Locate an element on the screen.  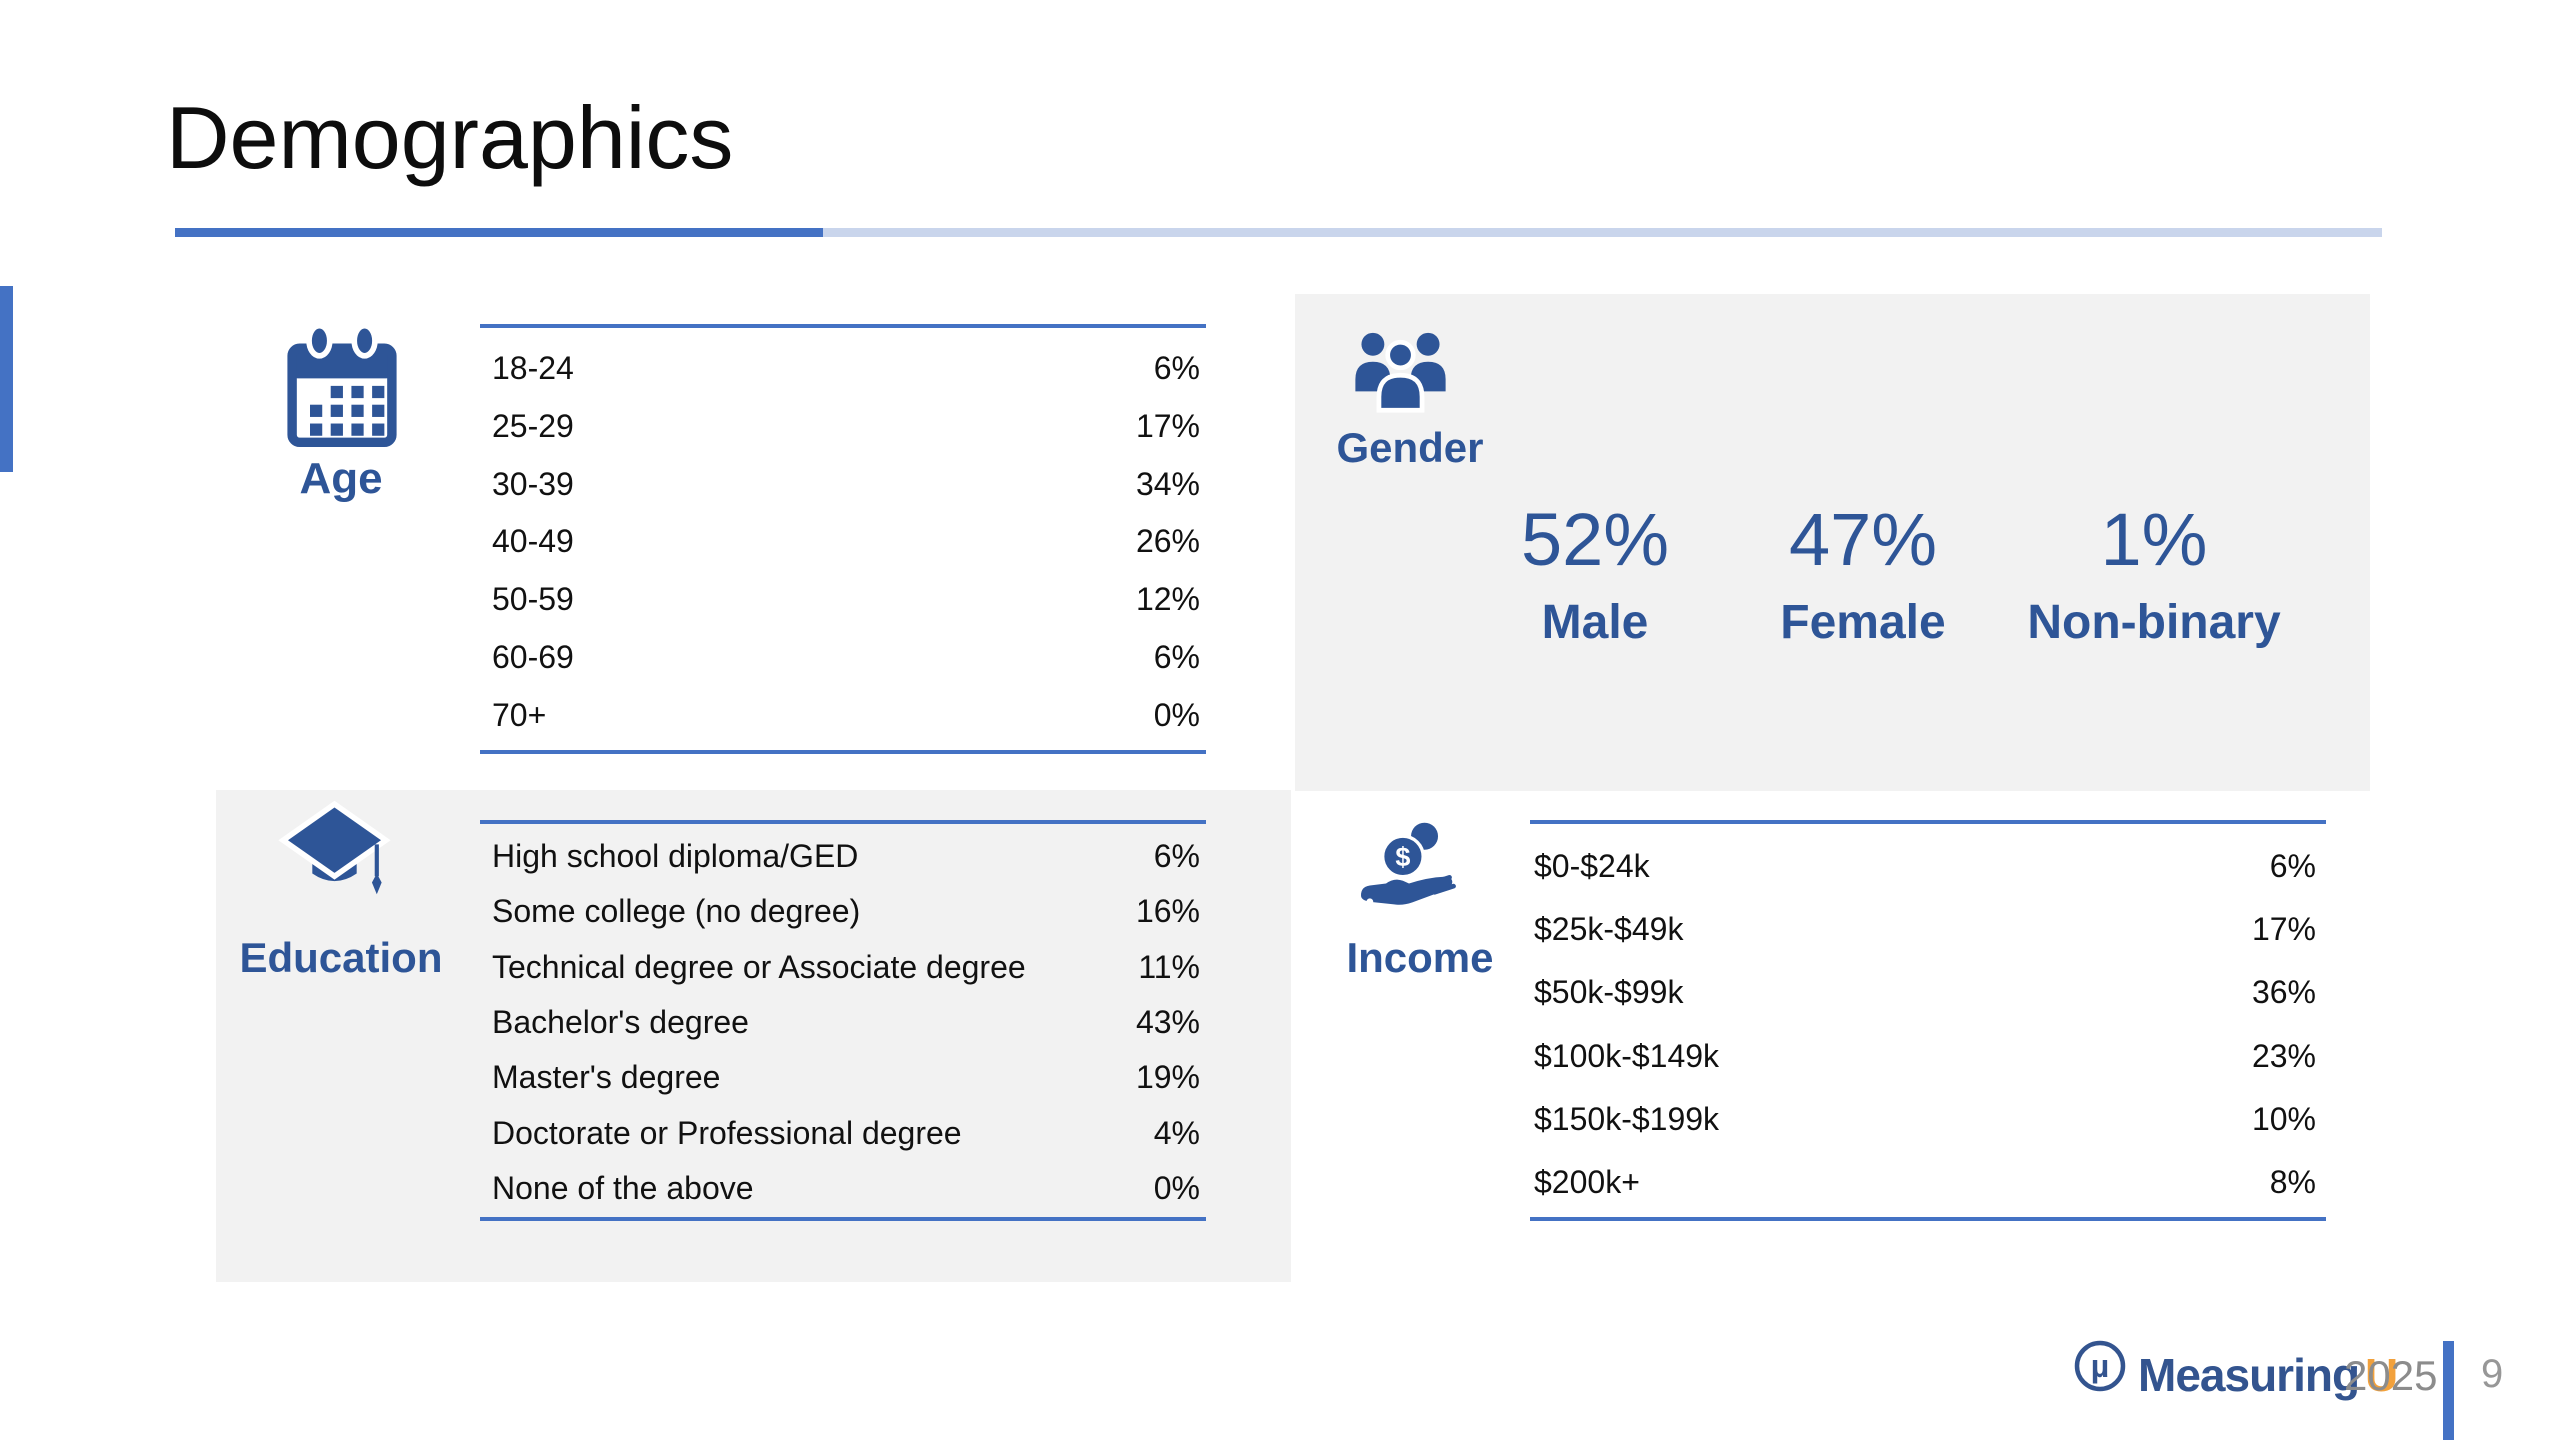
row-value: 8% is located at coordinates (2292, 1181).